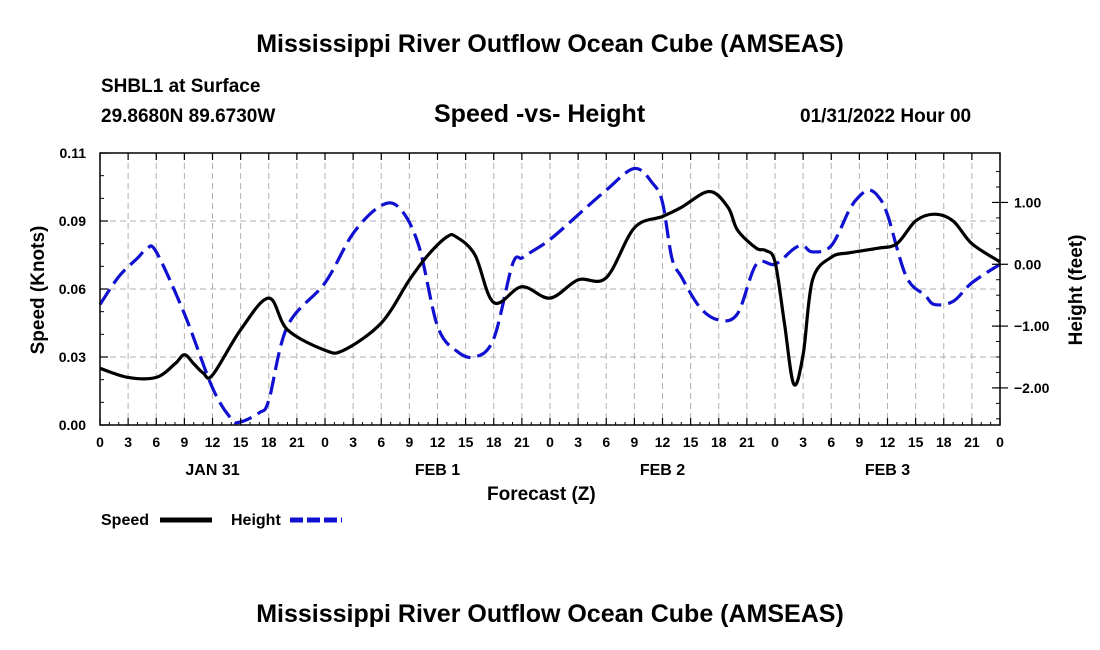 The width and height of the screenshot is (1100, 650). What do you see at coordinates (73, 153) in the screenshot?
I see `y-tick-label-left: 0.11` at bounding box center [73, 153].